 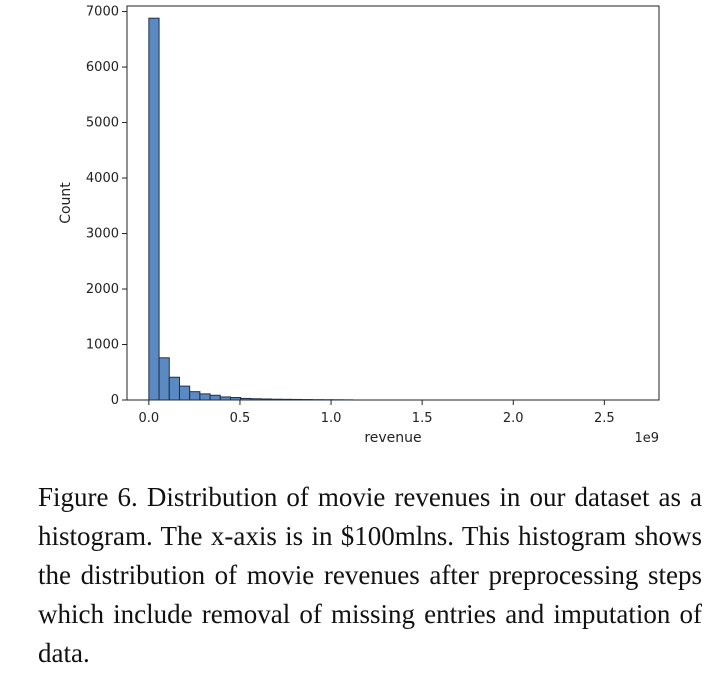 What do you see at coordinates (331, 418) in the screenshot?
I see `x-tick-label: 1.0` at bounding box center [331, 418].